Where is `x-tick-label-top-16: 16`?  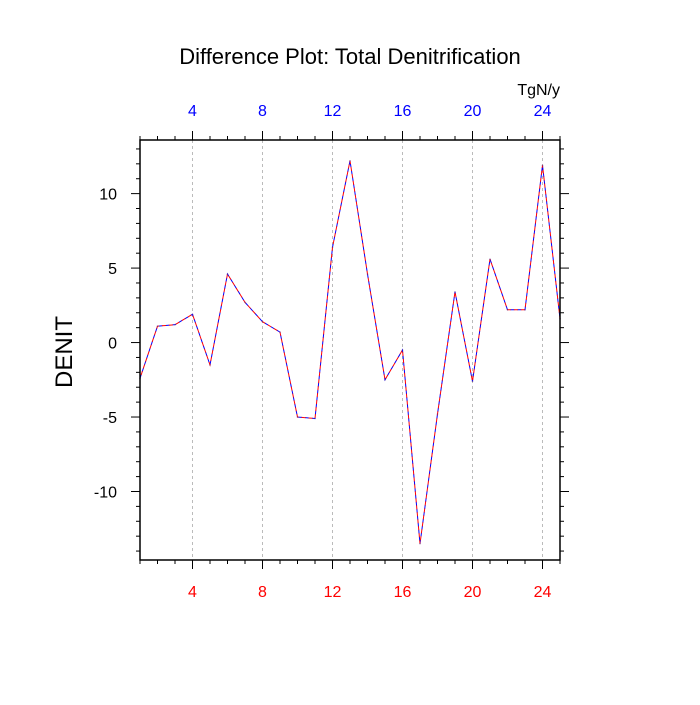 x-tick-label-top-16: 16 is located at coordinates (403, 111).